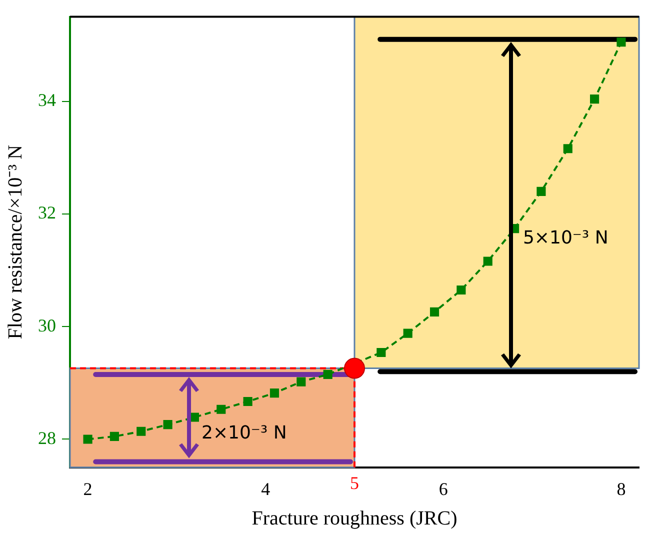  What do you see at coordinates (15, 242) in the screenshot?
I see `y-axis-title: Flow resistance/×10⁻³ N` at bounding box center [15, 242].